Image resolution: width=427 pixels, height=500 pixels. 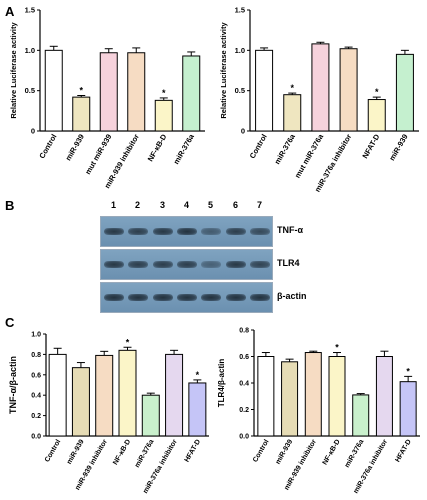 I want to click on x-tick-label: mut miR-939, so click(x=98, y=154).